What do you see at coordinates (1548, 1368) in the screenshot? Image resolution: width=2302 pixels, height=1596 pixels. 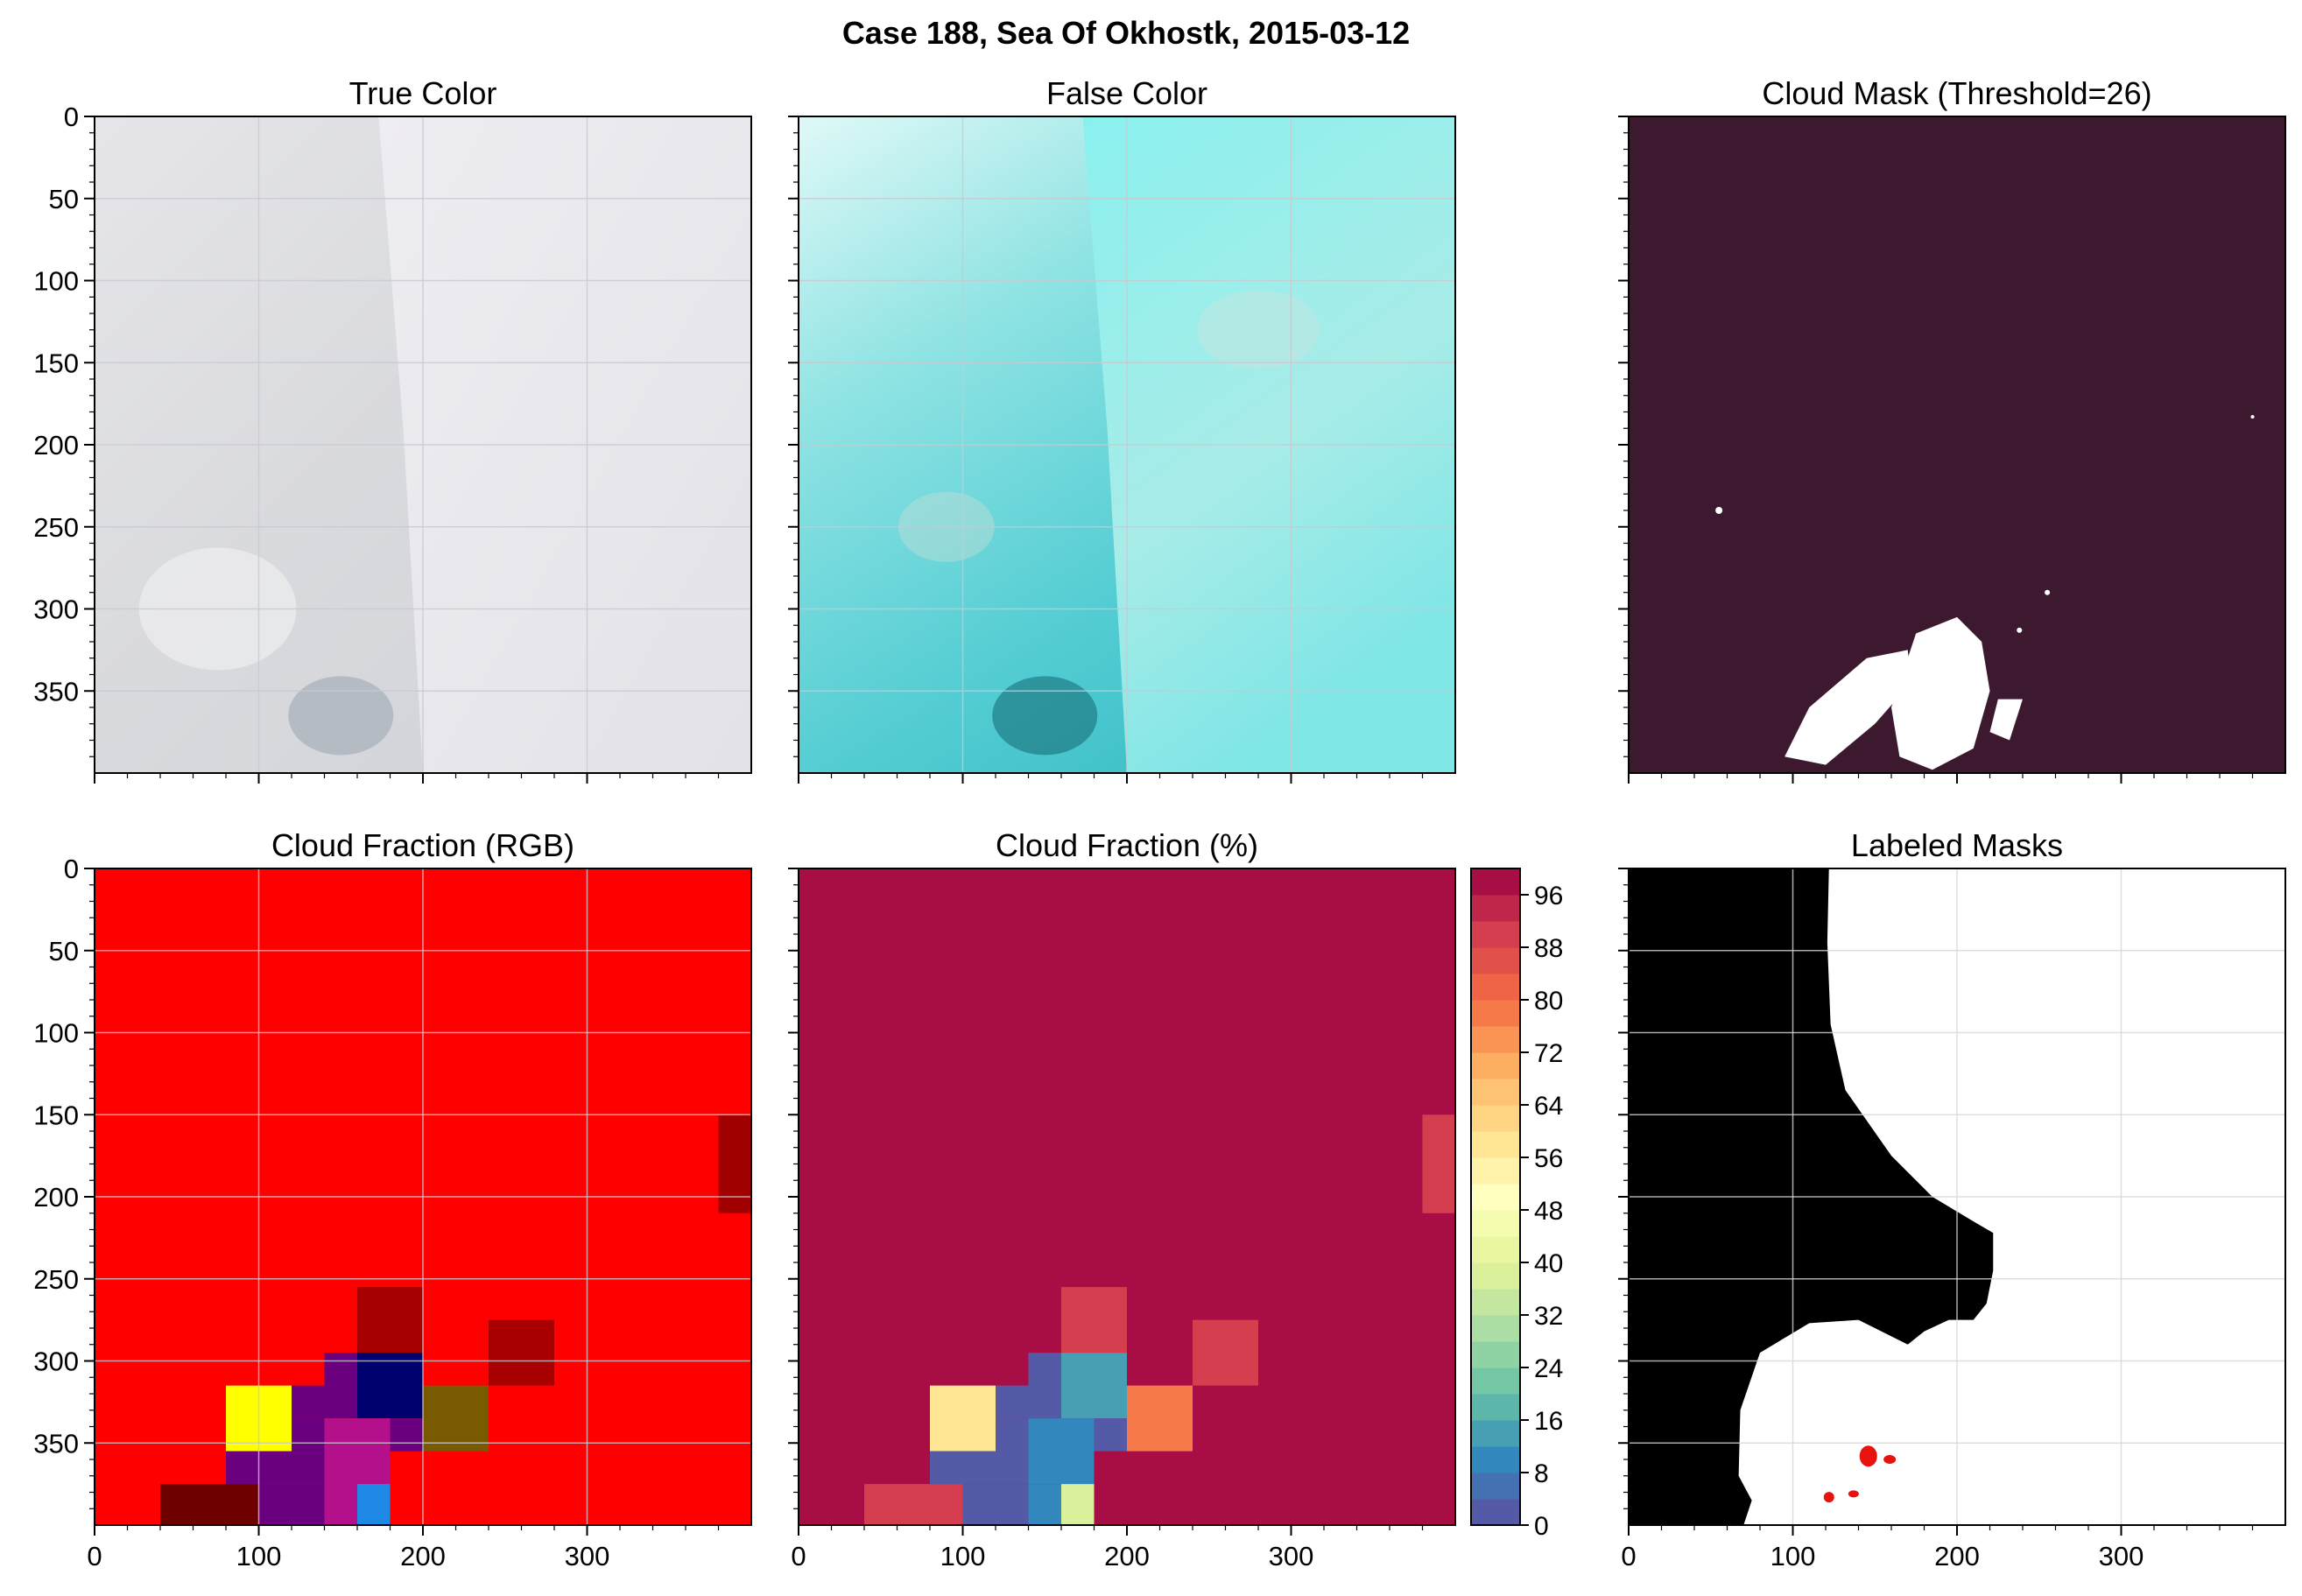 I see `colorbar-tick-label: 24` at bounding box center [1548, 1368].